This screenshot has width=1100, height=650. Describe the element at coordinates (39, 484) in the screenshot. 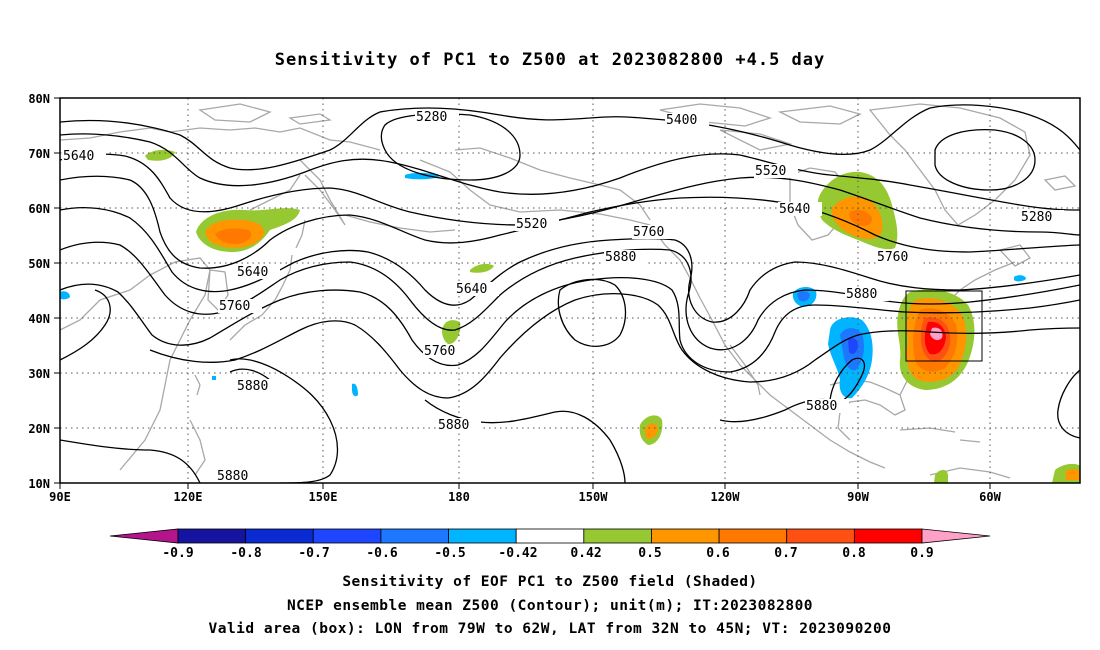

I see `lat-tick-label: 10N` at that location.